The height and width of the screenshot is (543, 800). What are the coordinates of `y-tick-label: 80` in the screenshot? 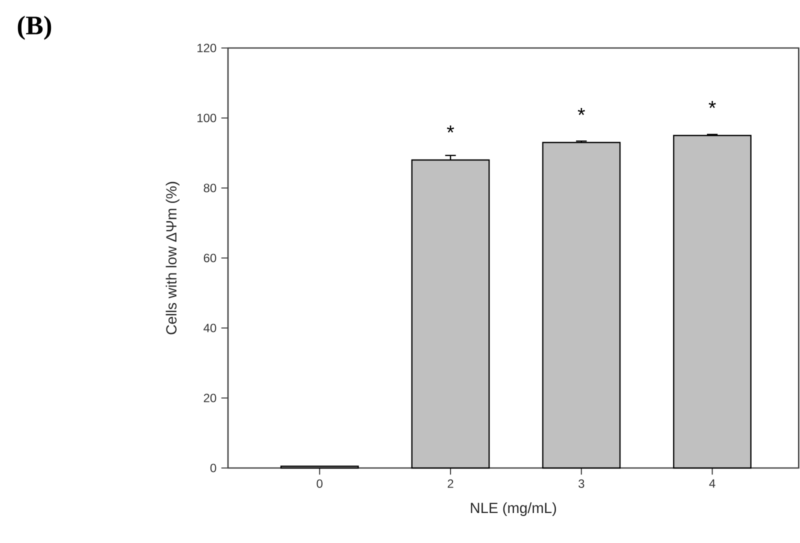 It's located at (210, 188).